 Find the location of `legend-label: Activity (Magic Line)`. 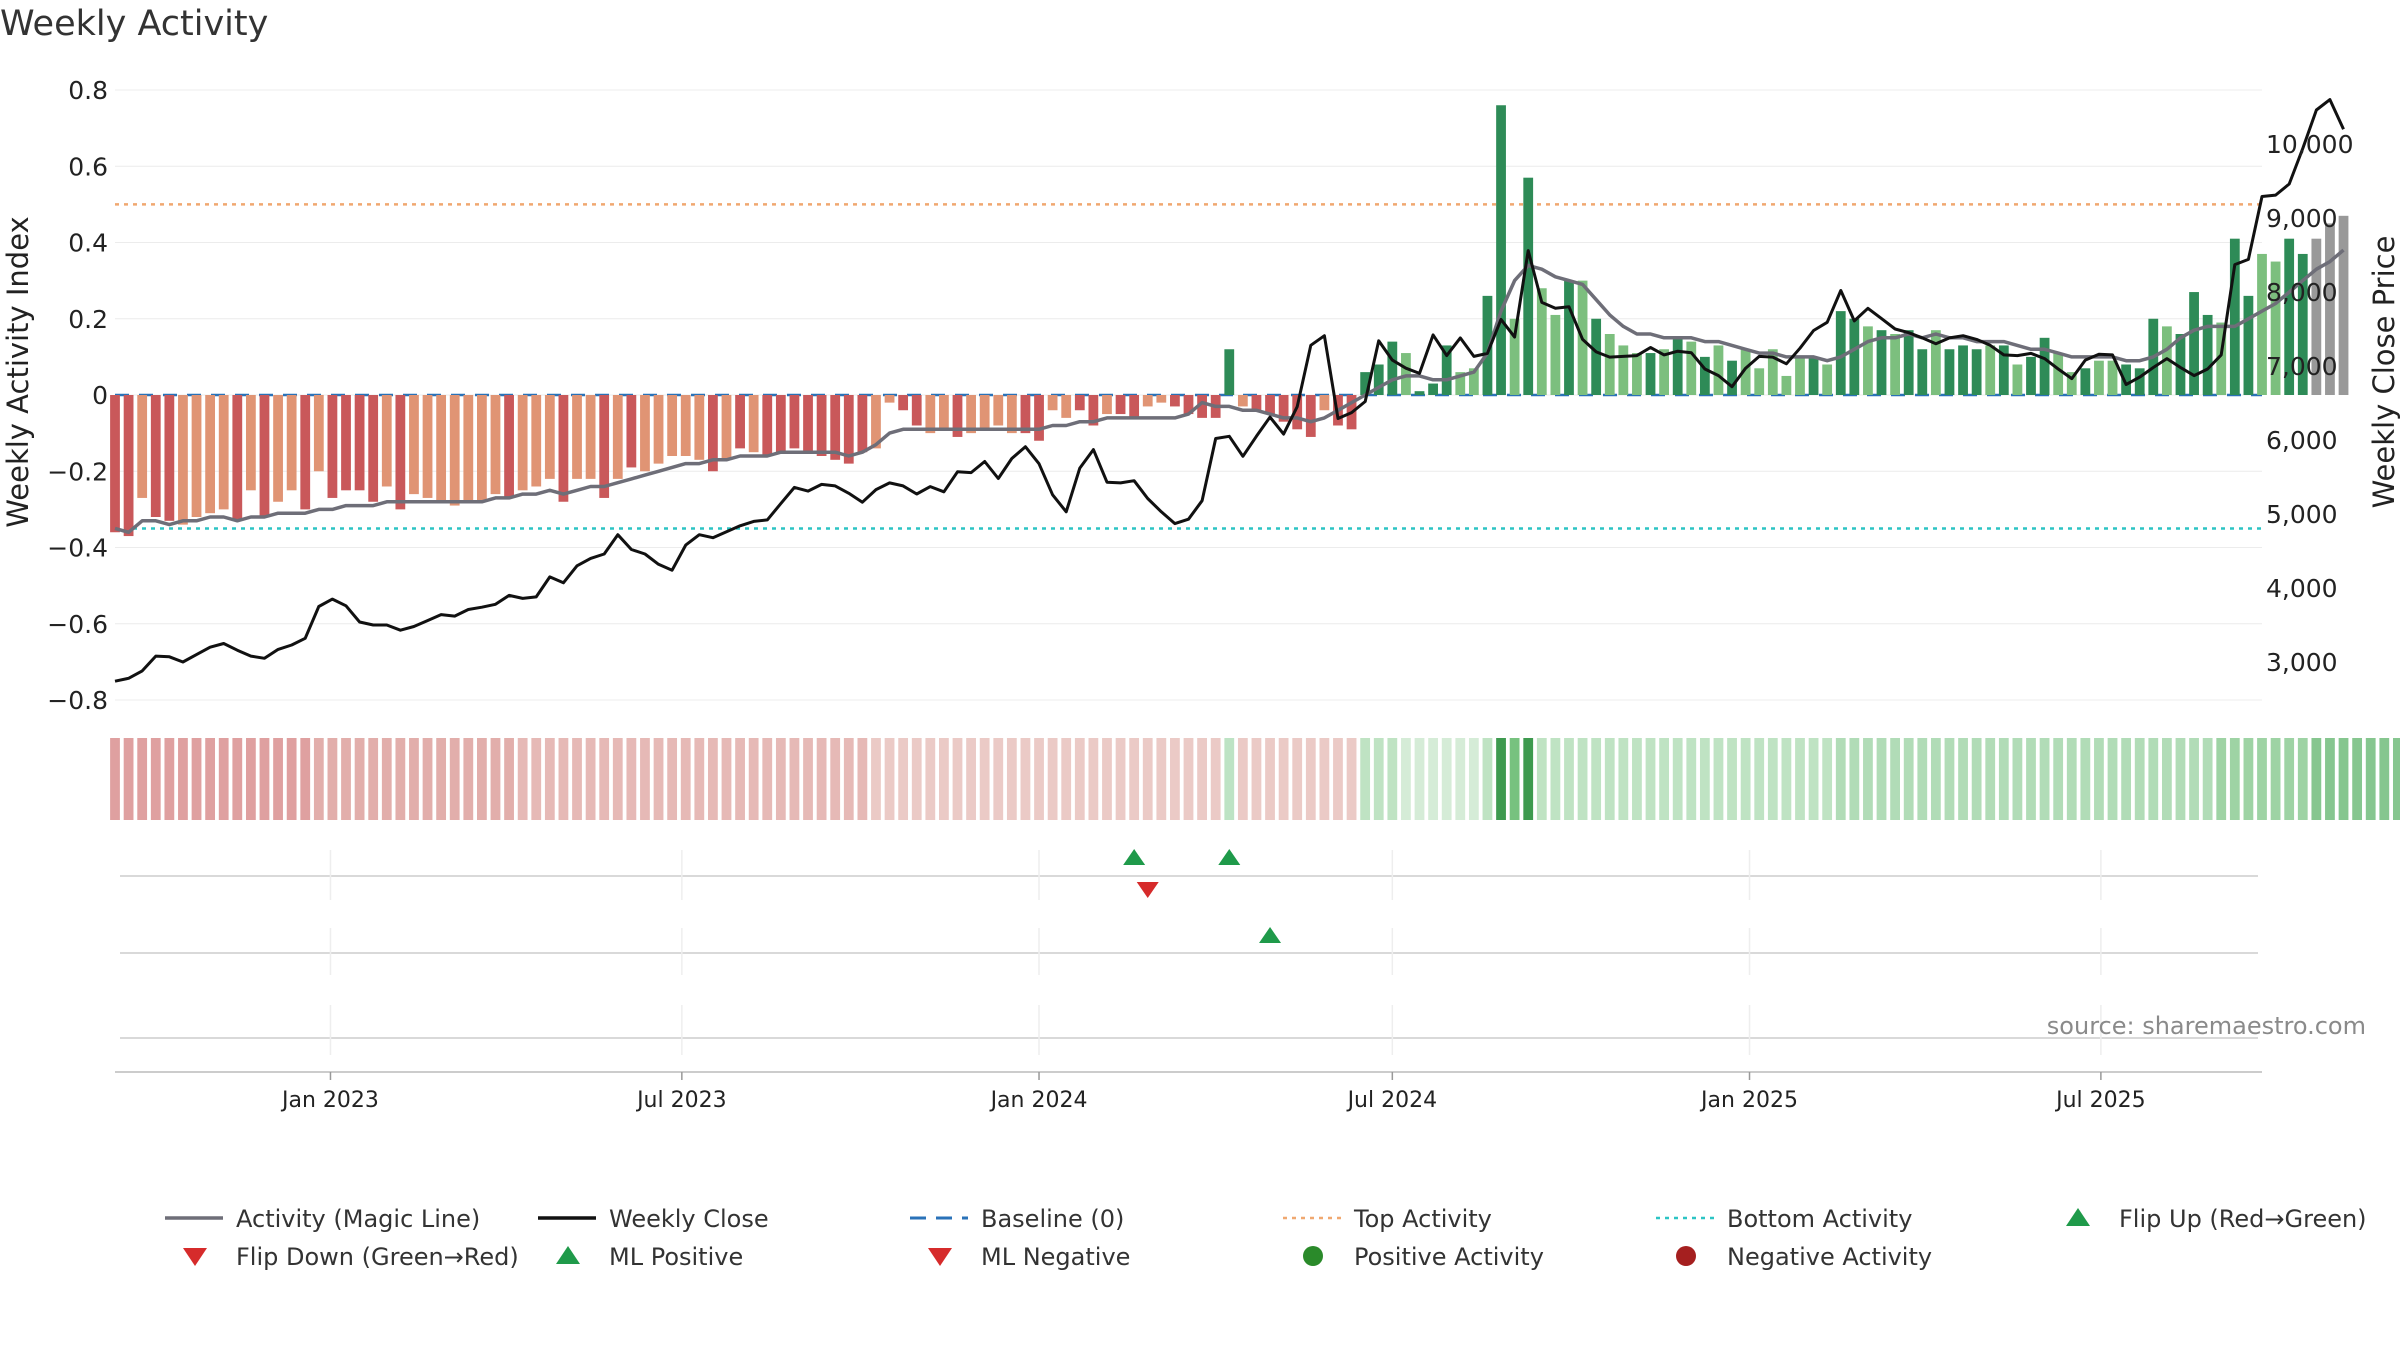

legend-label: Activity (Magic Line) is located at coordinates (358, 1219).